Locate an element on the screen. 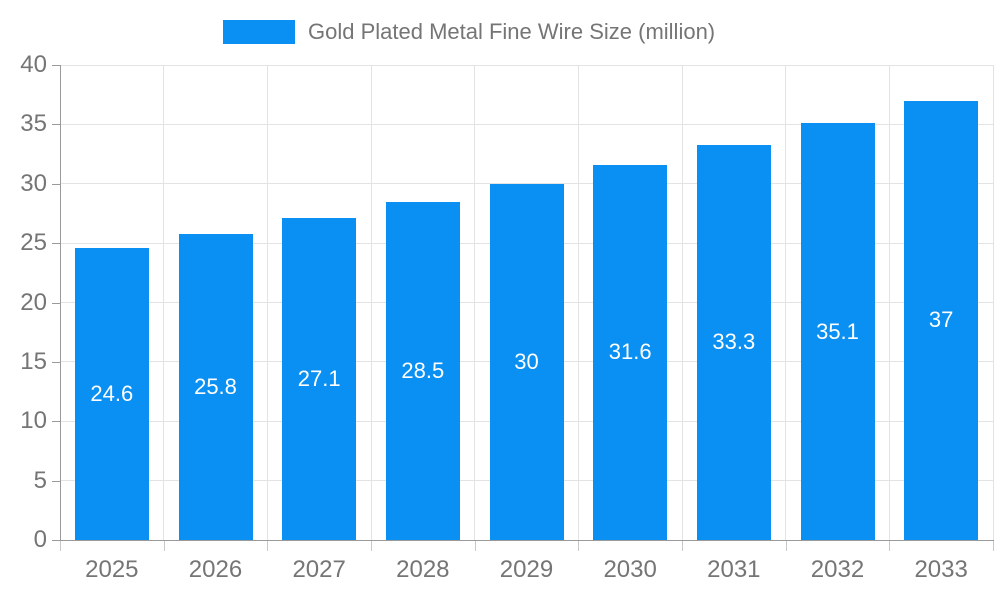 This screenshot has width=1000, height=600. bar-value-label: 35.1 is located at coordinates (837, 331).